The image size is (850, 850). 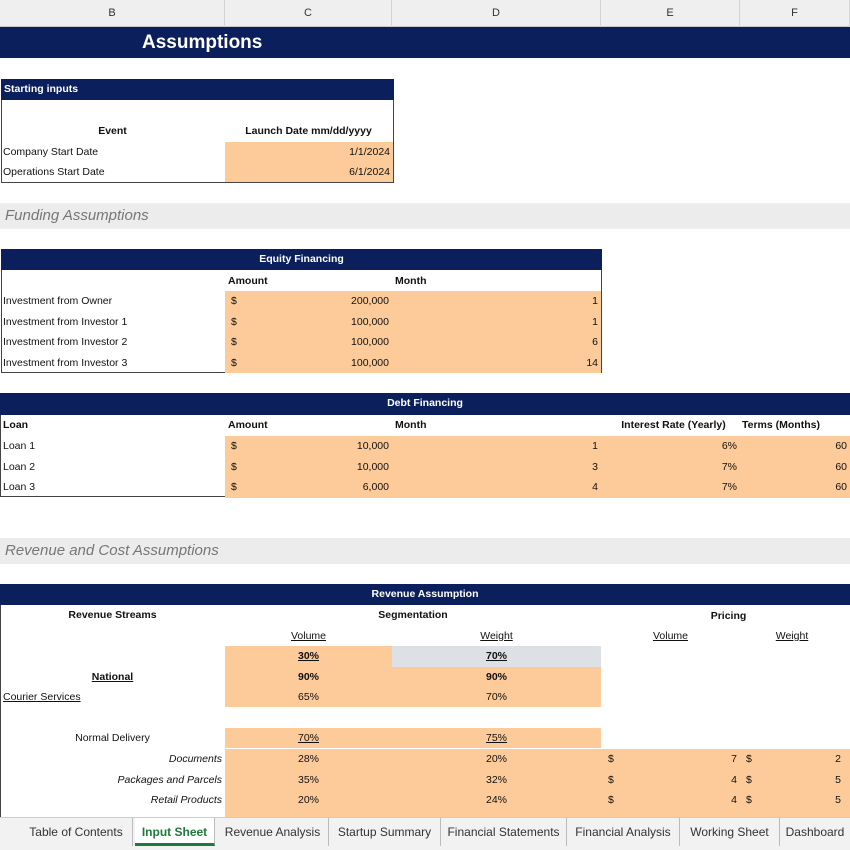 I want to click on revenue-item-label: Retail Products, so click(x=186, y=800).